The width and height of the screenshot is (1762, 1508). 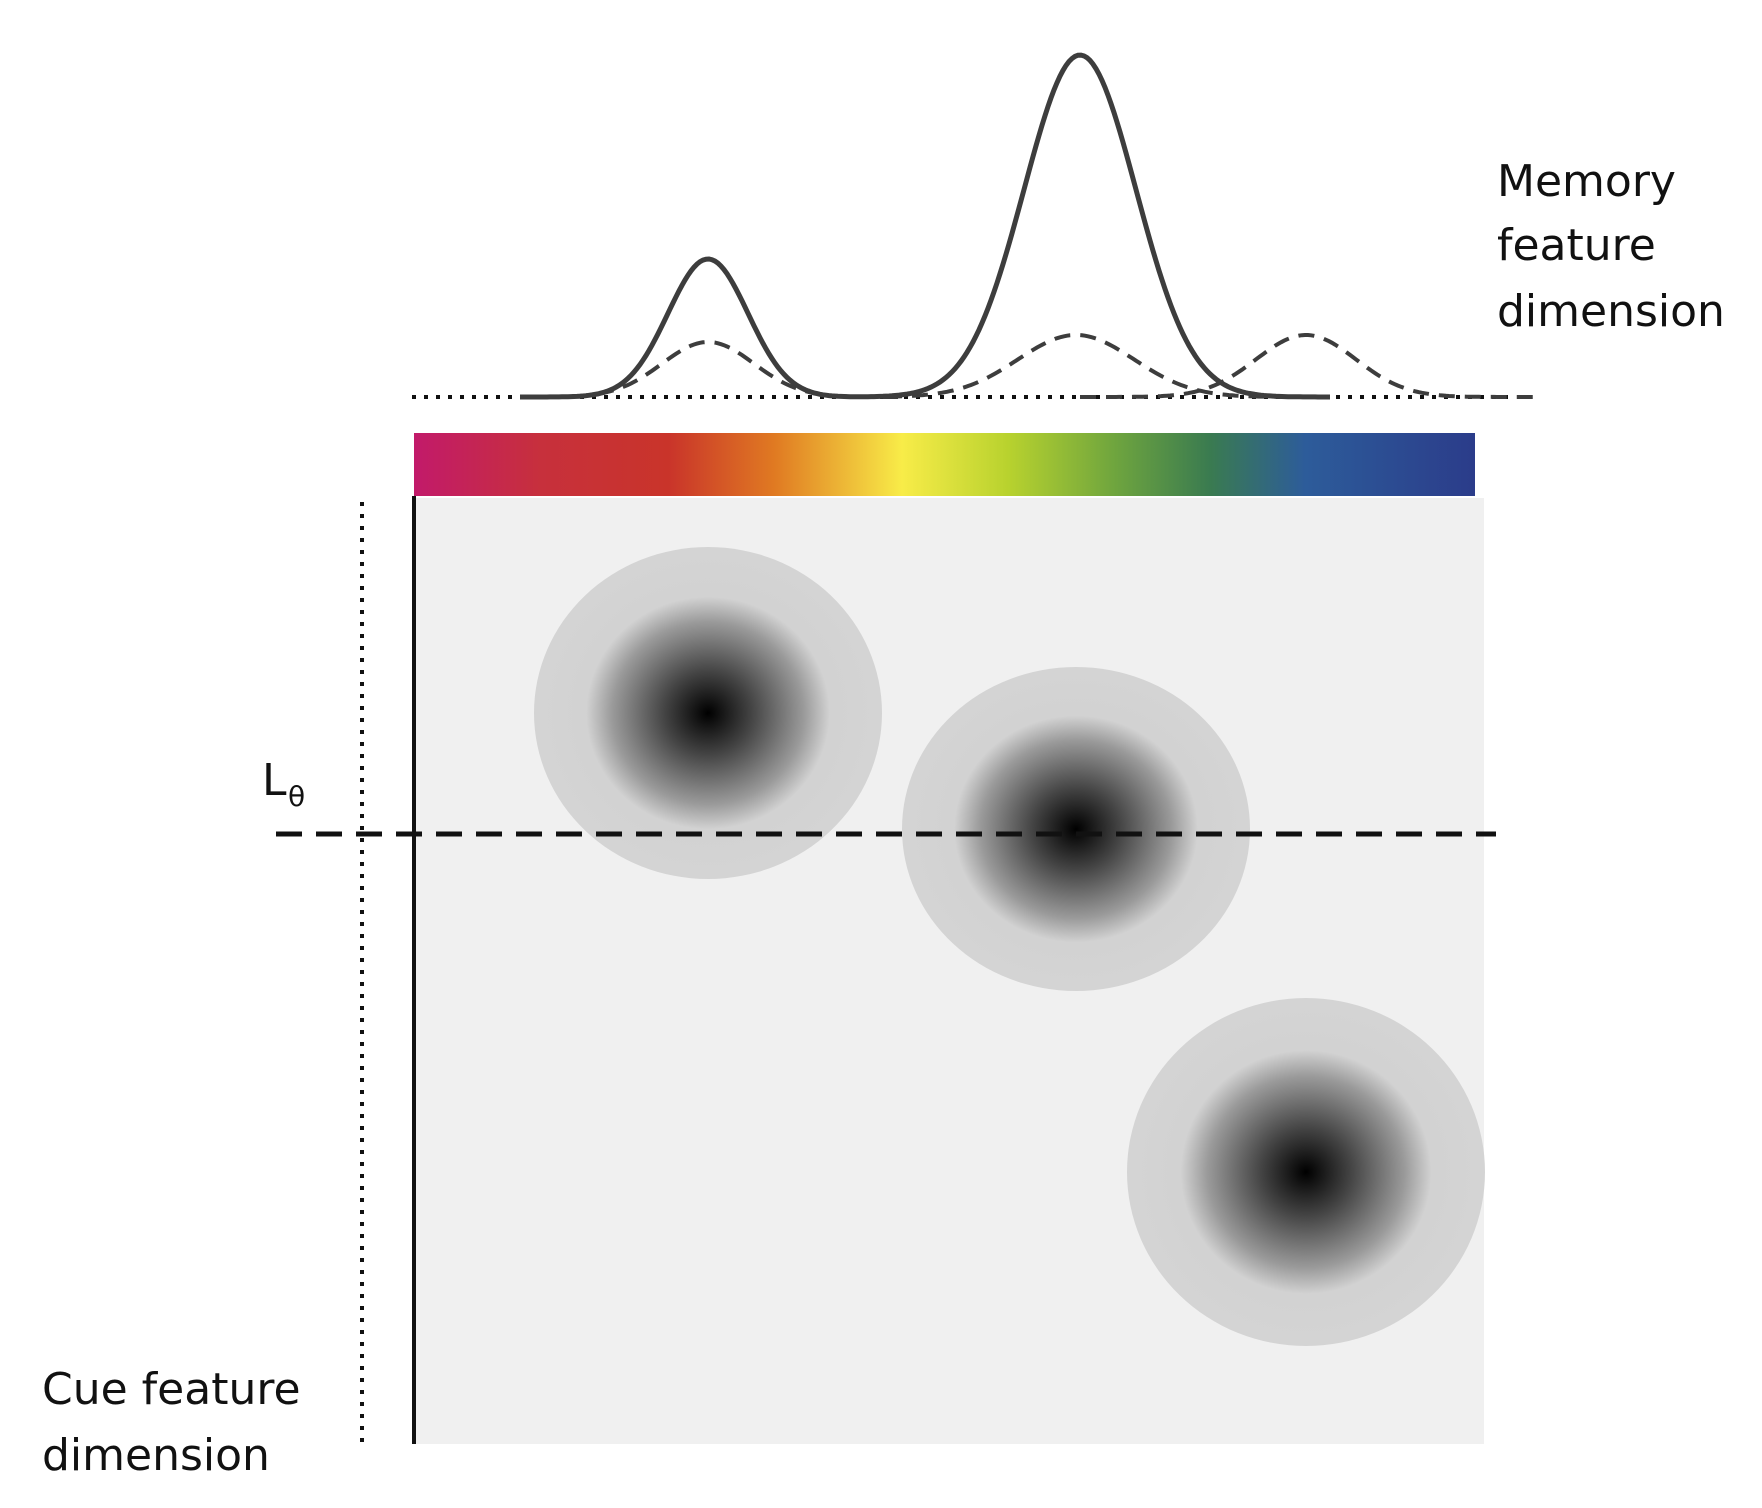 What do you see at coordinates (1611, 311) in the screenshot?
I see `memory-label-line3: dimension` at bounding box center [1611, 311].